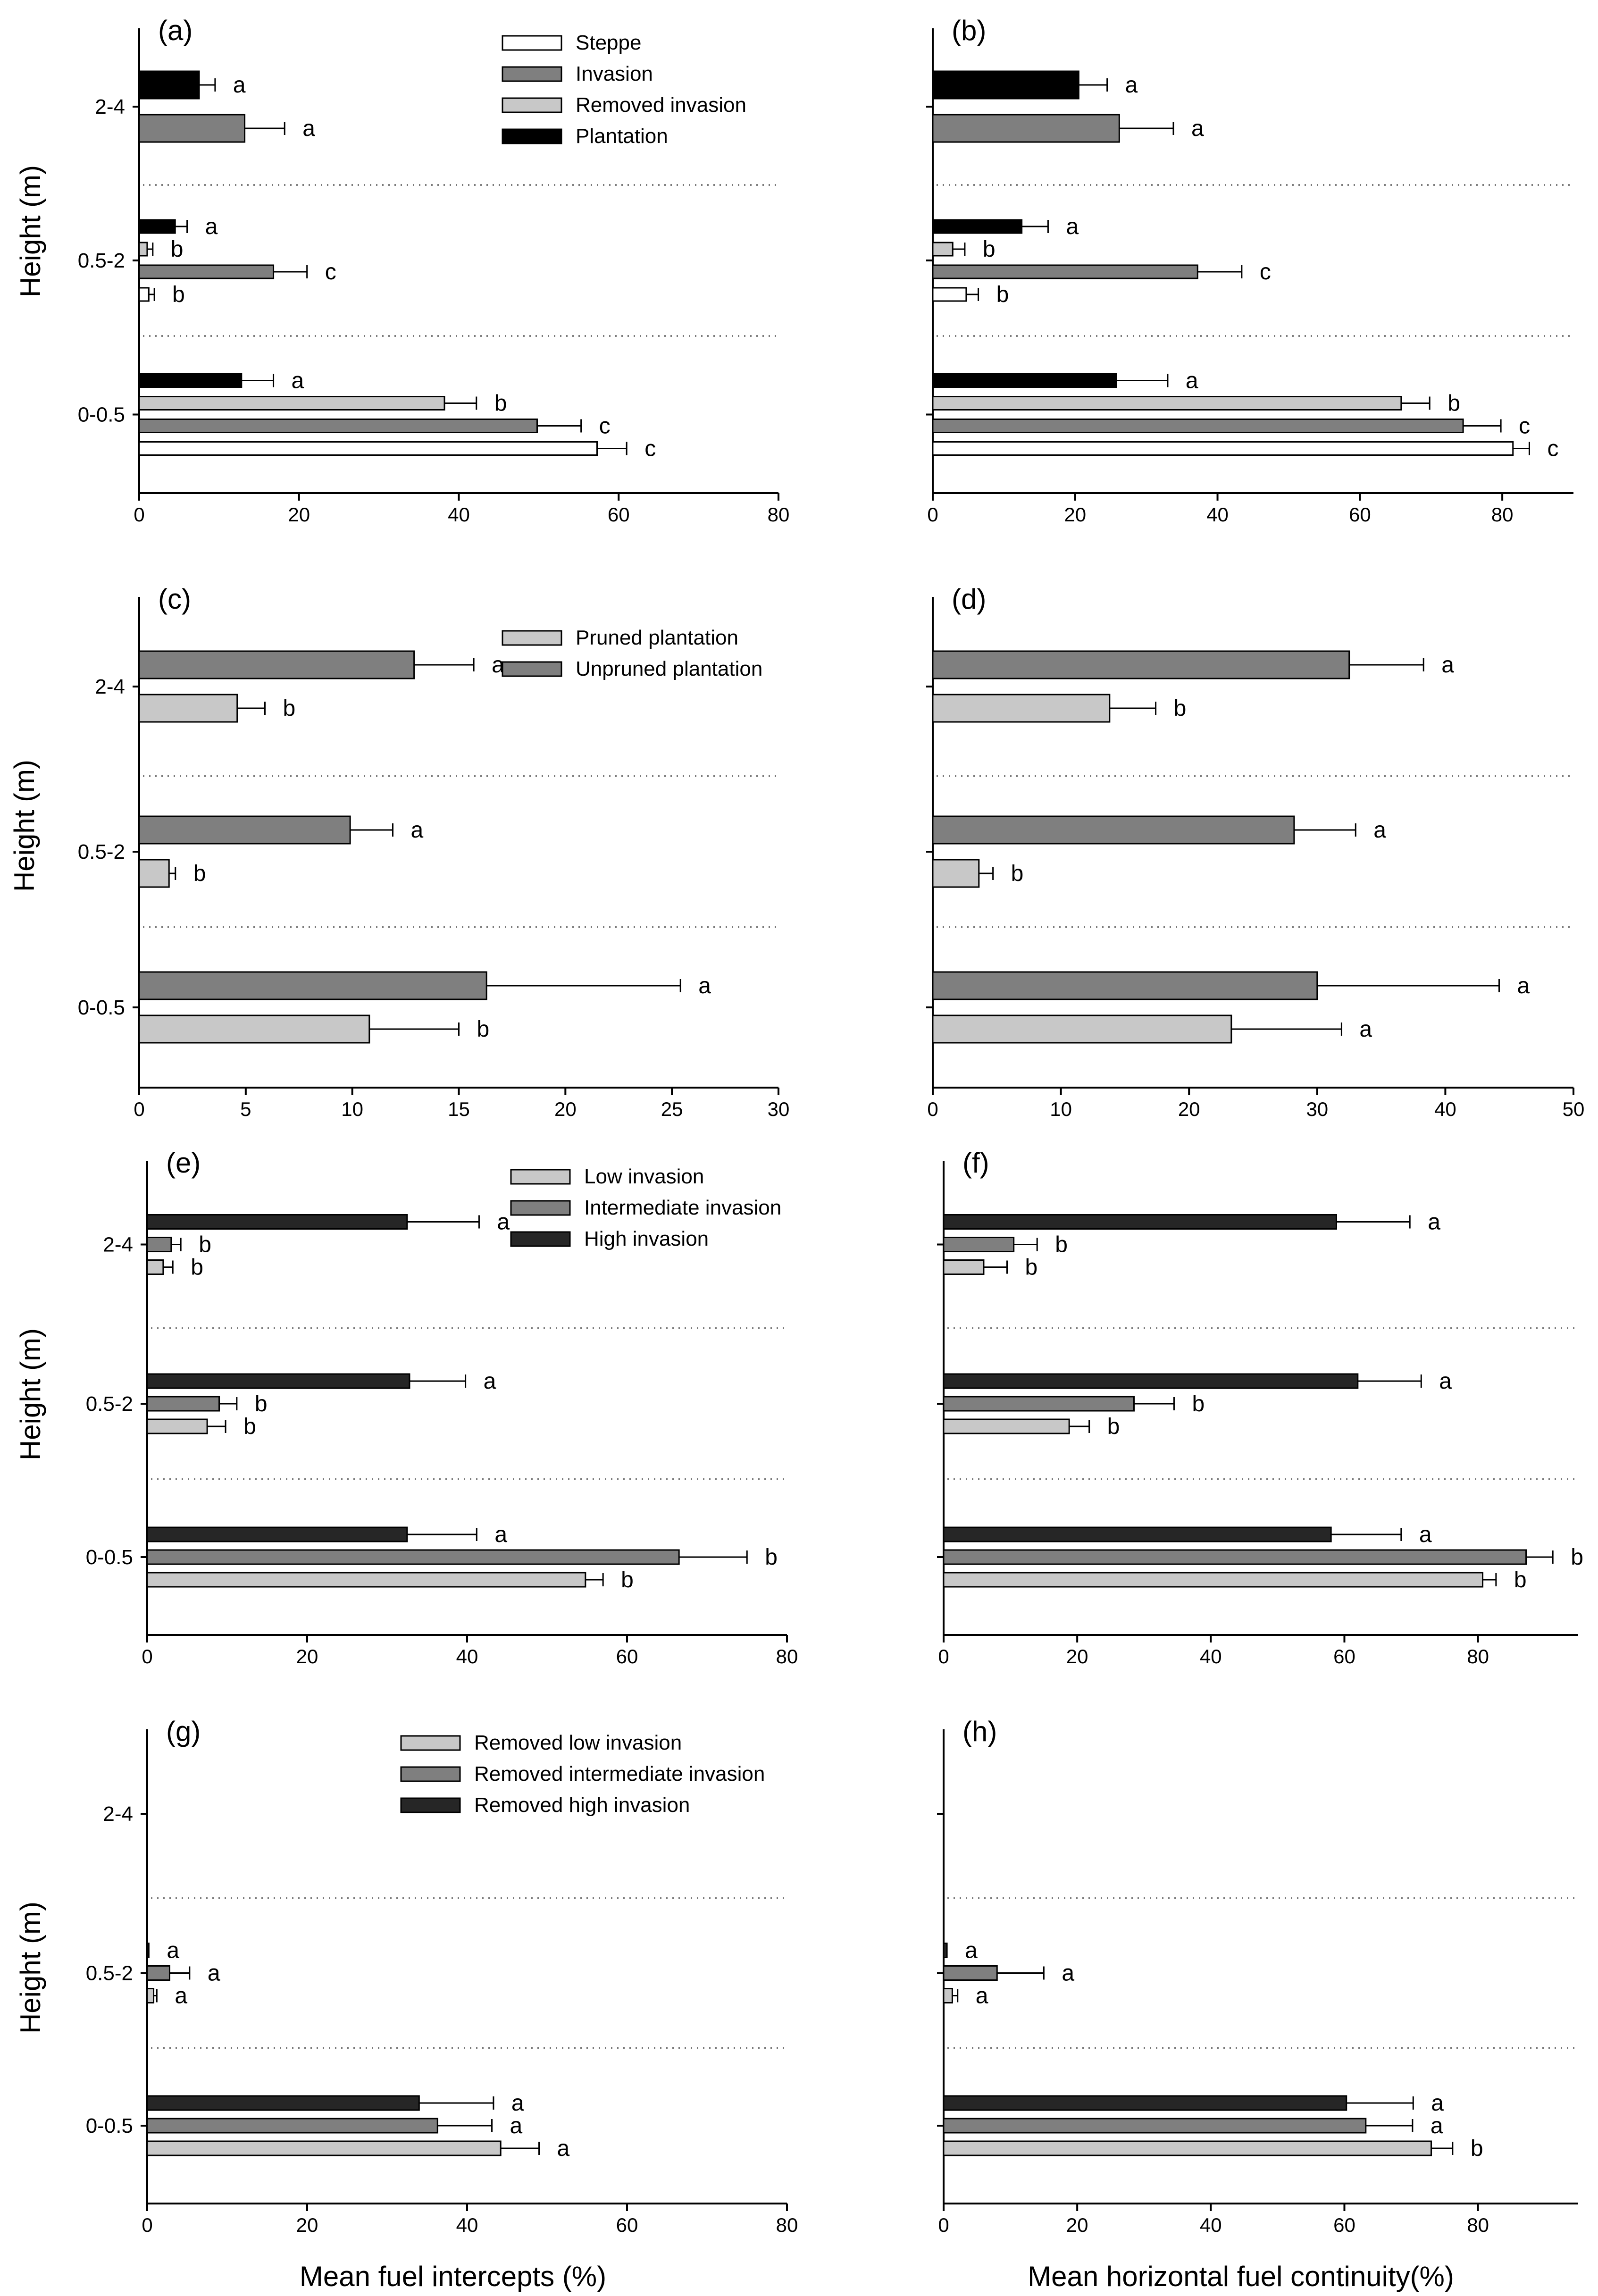 This screenshot has height=2296, width=1598. Describe the element at coordinates (976, 1163) in the screenshot. I see `panel-label: (f)` at that location.